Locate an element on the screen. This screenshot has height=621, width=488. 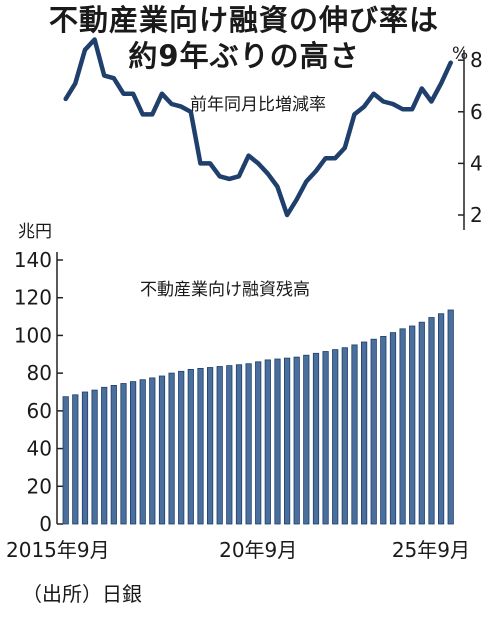
chart-title-line-1: 不動産業向け融資の伸び率は is located at coordinates (243, 20).